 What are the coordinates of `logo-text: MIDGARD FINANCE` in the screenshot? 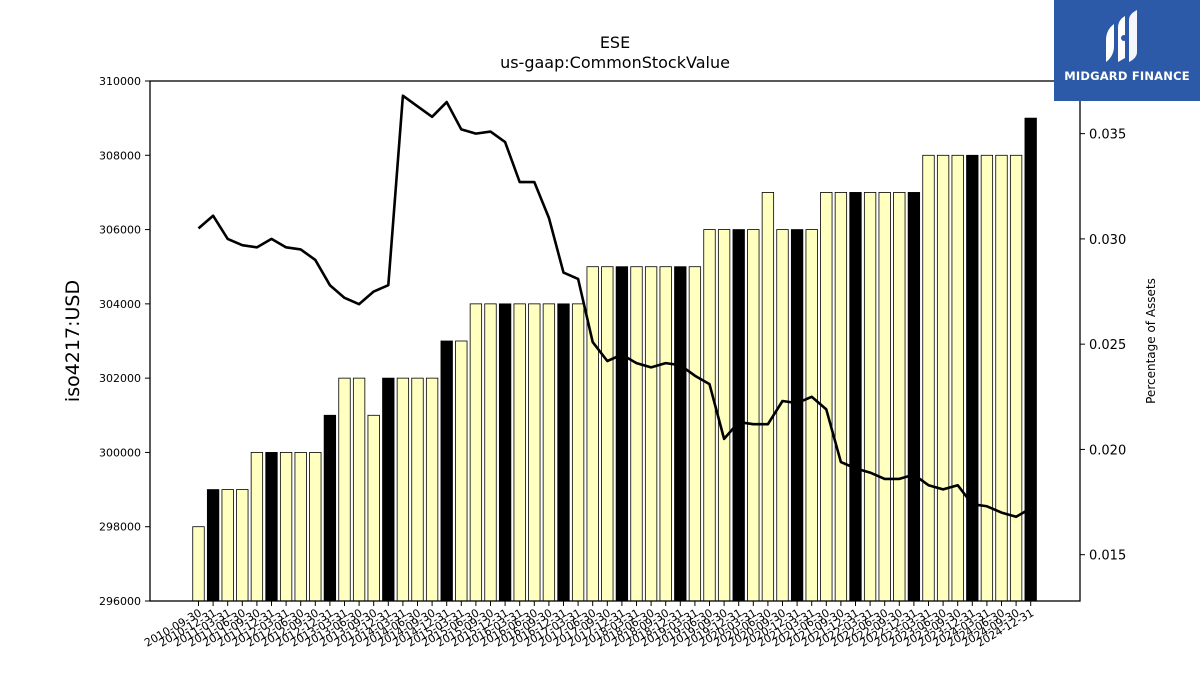 It's located at (1127, 76).